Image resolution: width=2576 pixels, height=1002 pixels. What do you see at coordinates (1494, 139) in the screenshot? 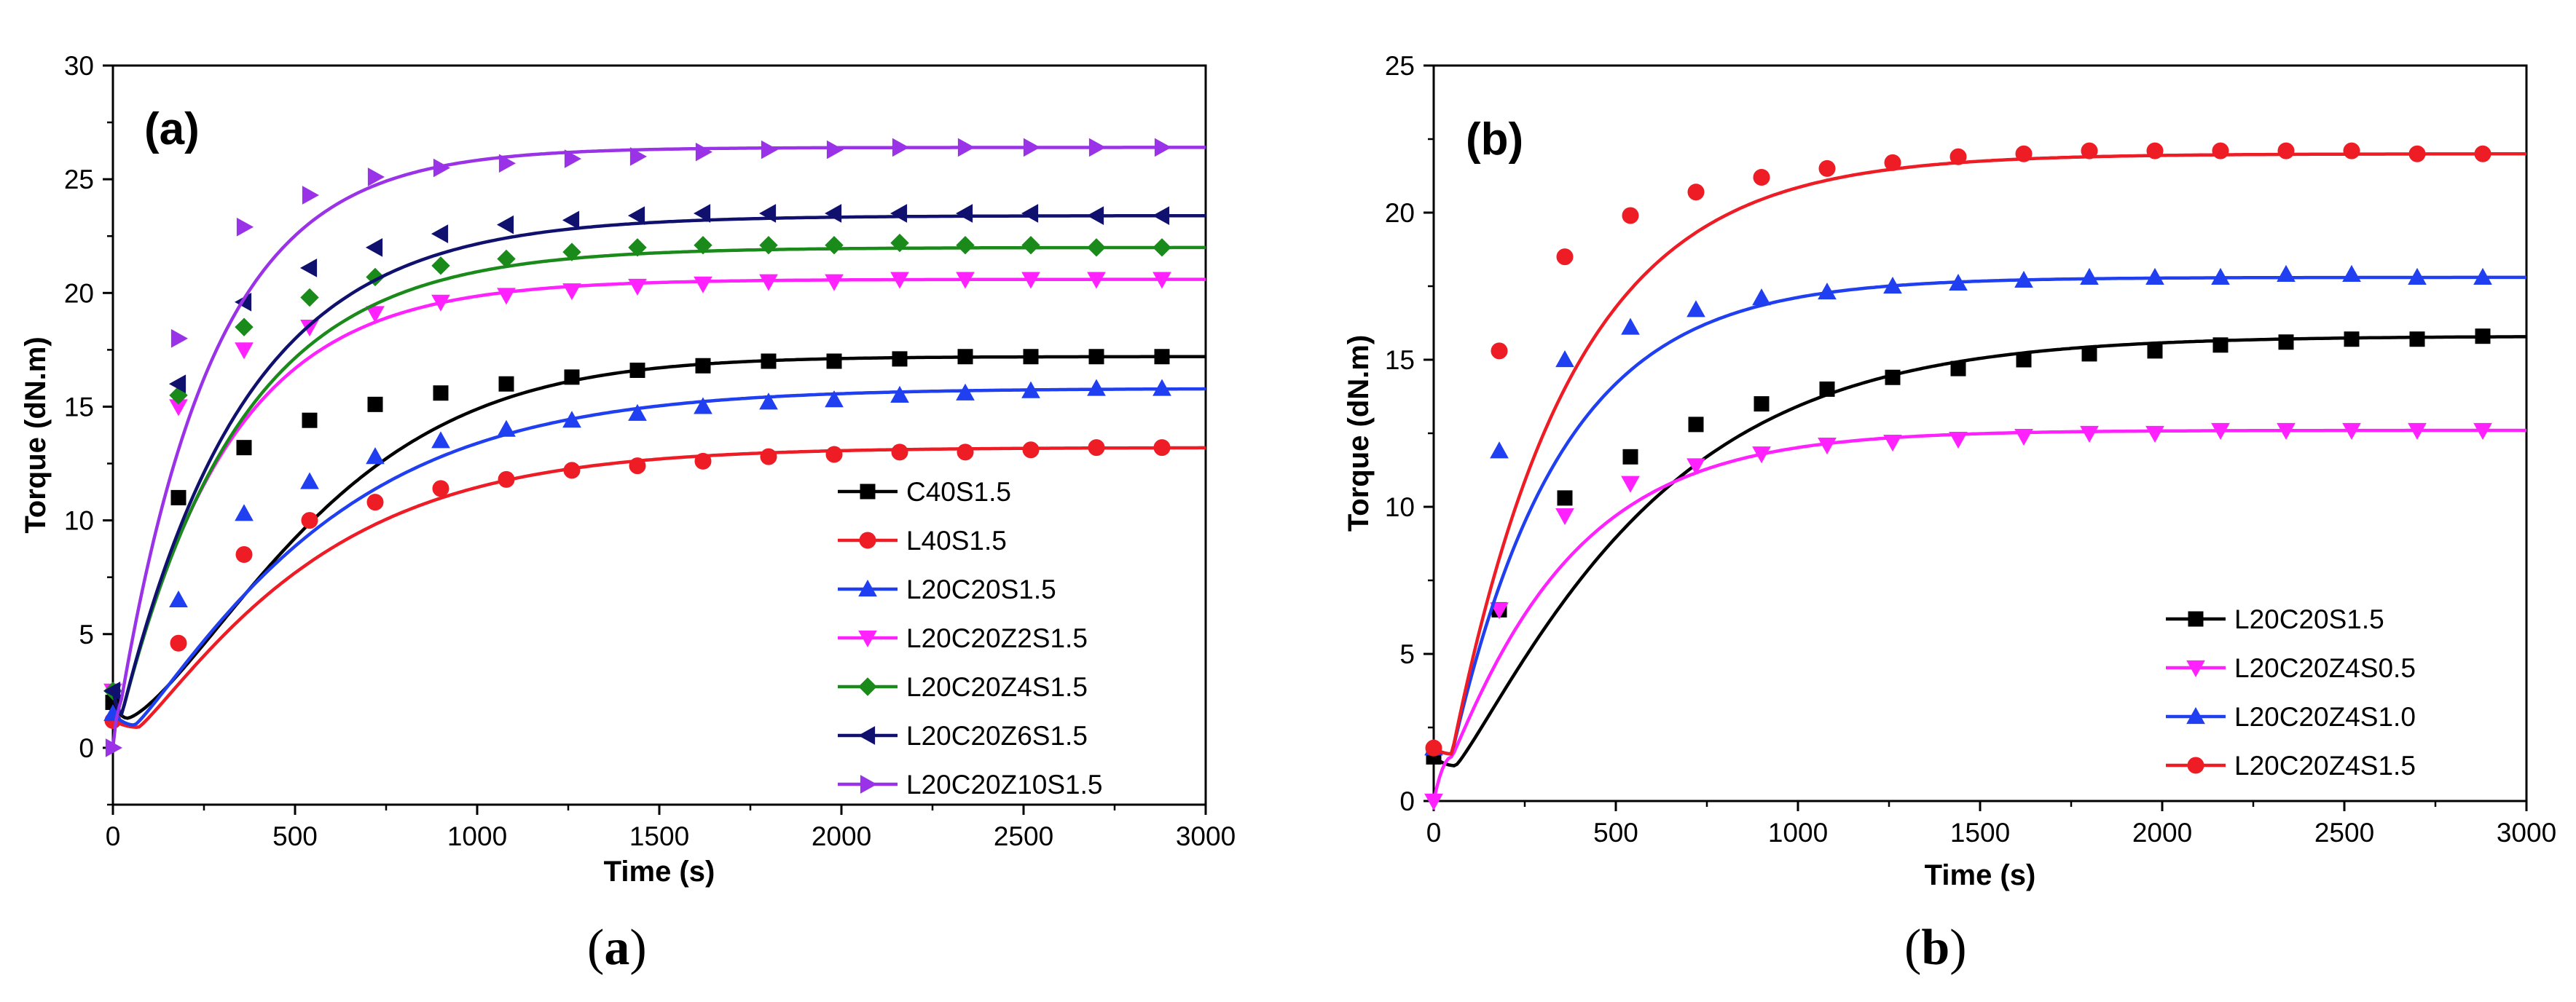
I see `panel-letter: (b)` at bounding box center [1494, 139].